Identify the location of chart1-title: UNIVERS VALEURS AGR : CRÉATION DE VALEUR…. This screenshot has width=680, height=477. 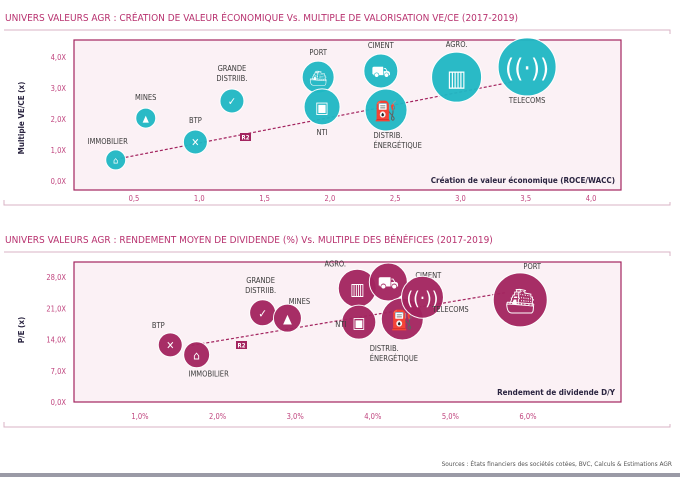
(261, 17).